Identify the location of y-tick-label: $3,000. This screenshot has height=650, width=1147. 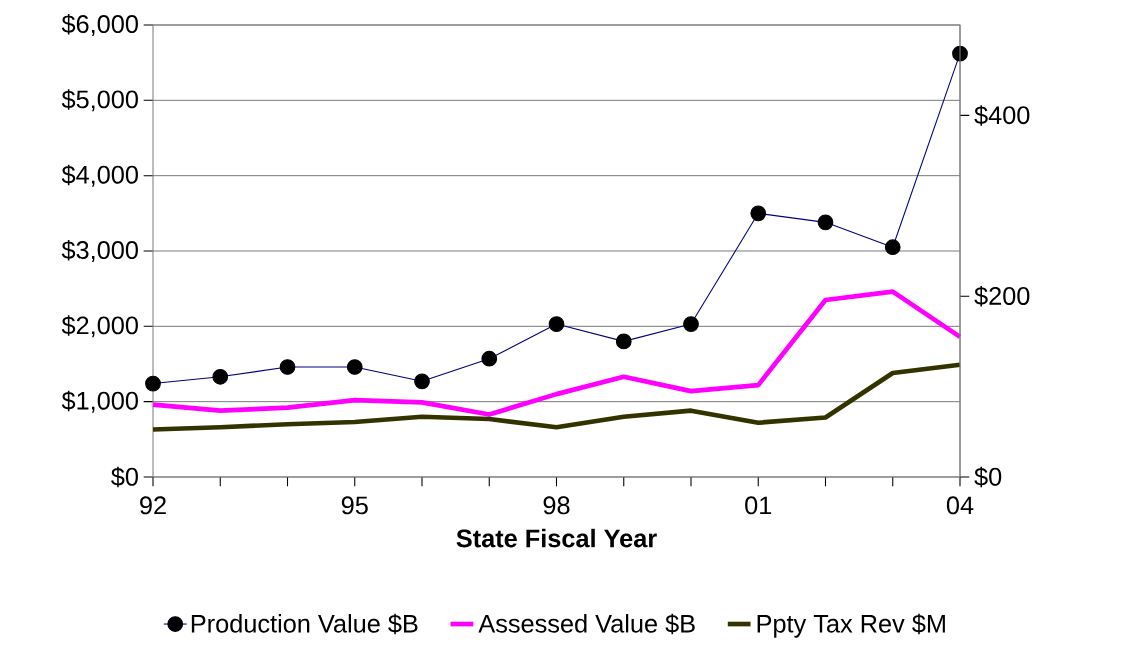
(99, 251).